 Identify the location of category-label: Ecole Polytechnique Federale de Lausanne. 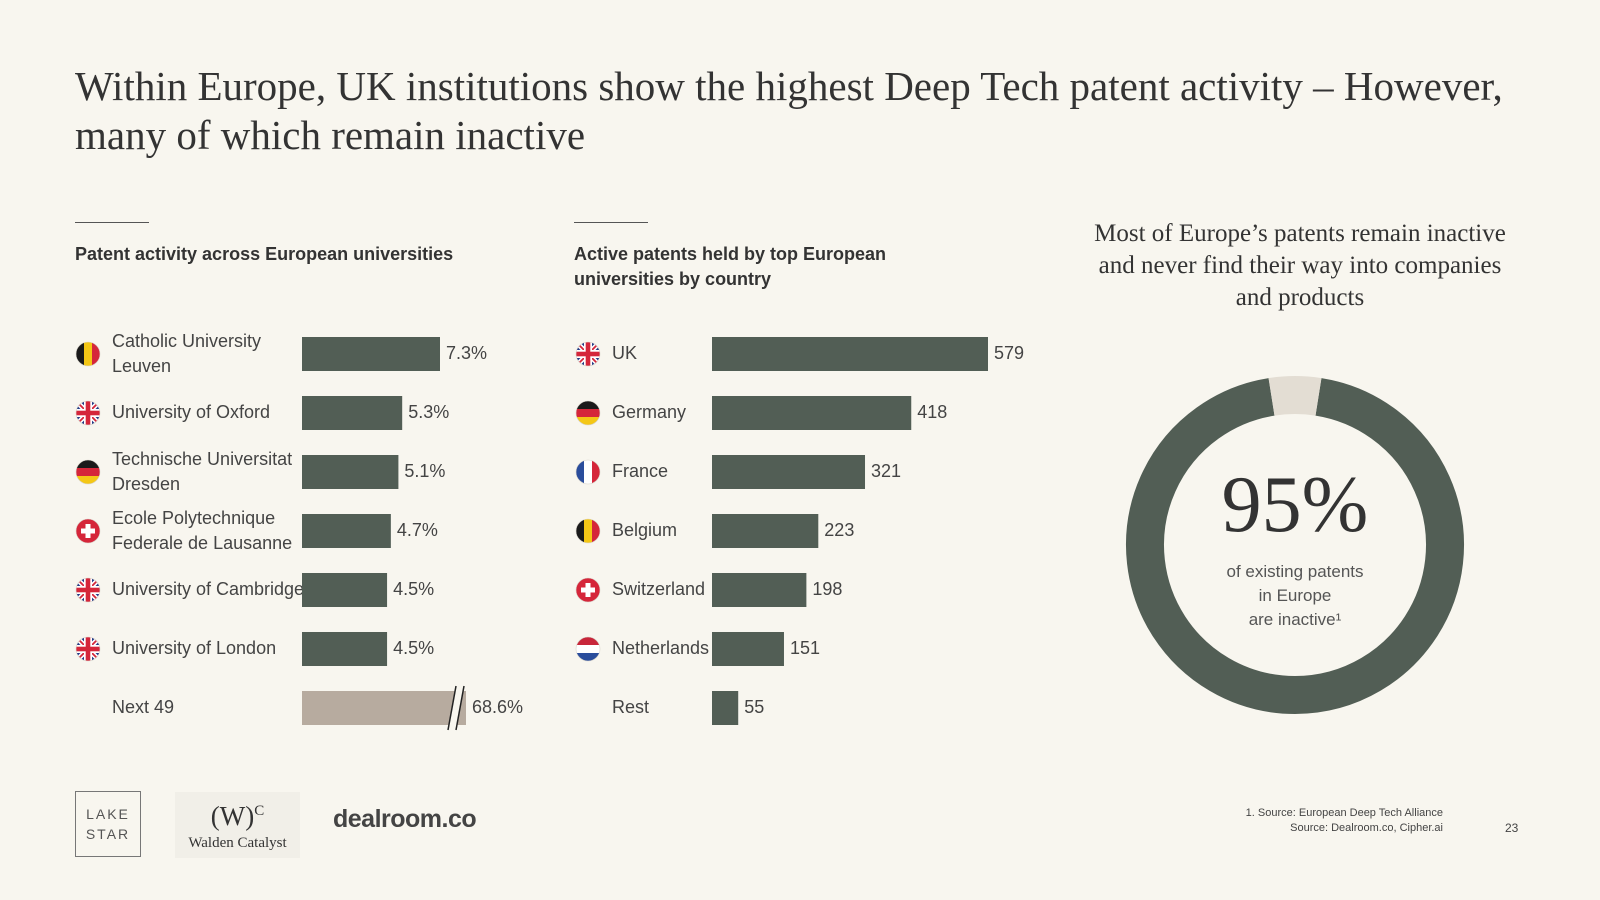
(202, 530).